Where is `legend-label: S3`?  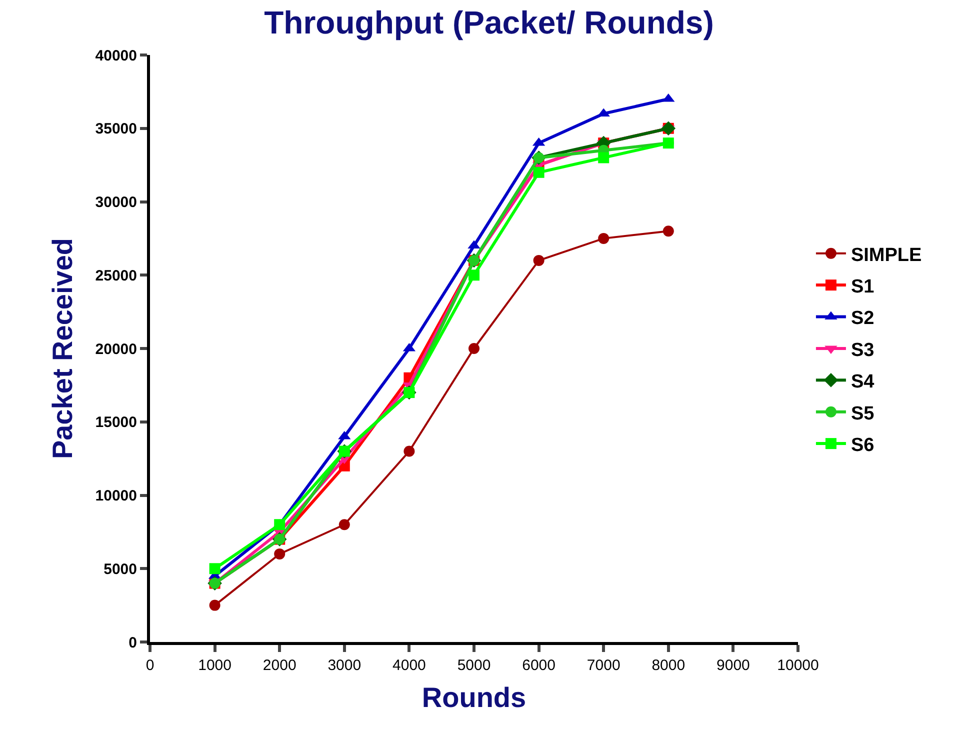 legend-label: S3 is located at coordinates (862, 350).